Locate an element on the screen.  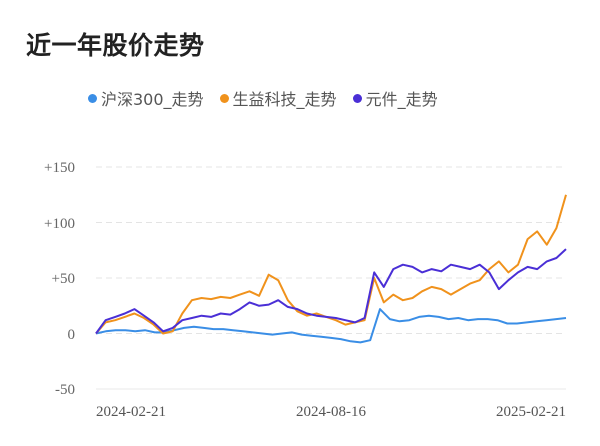
legend-item-yuanjian: 元件_走势 is located at coordinates (395, 98).